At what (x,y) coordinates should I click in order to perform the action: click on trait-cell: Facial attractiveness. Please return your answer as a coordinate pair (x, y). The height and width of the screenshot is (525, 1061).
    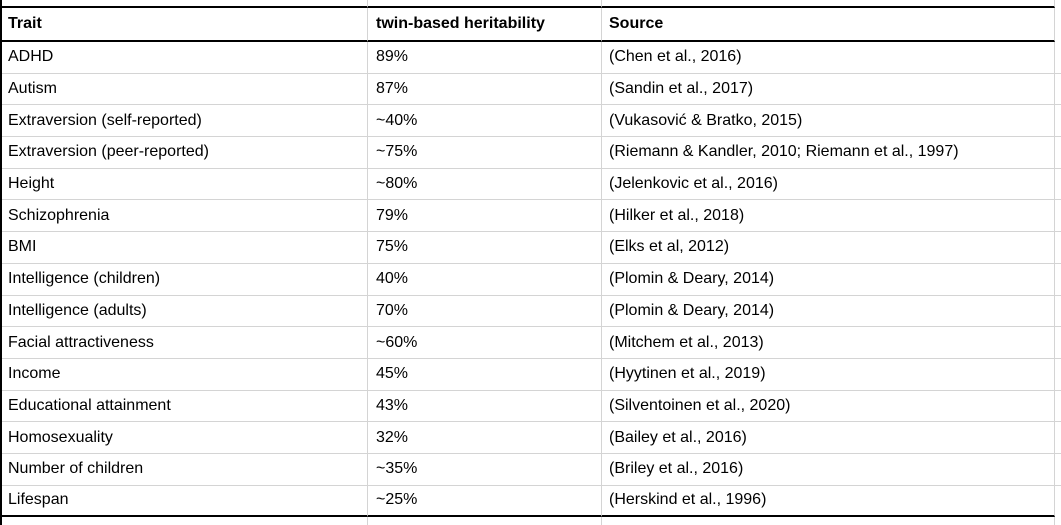
    Looking at the image, I should click on (185, 343).